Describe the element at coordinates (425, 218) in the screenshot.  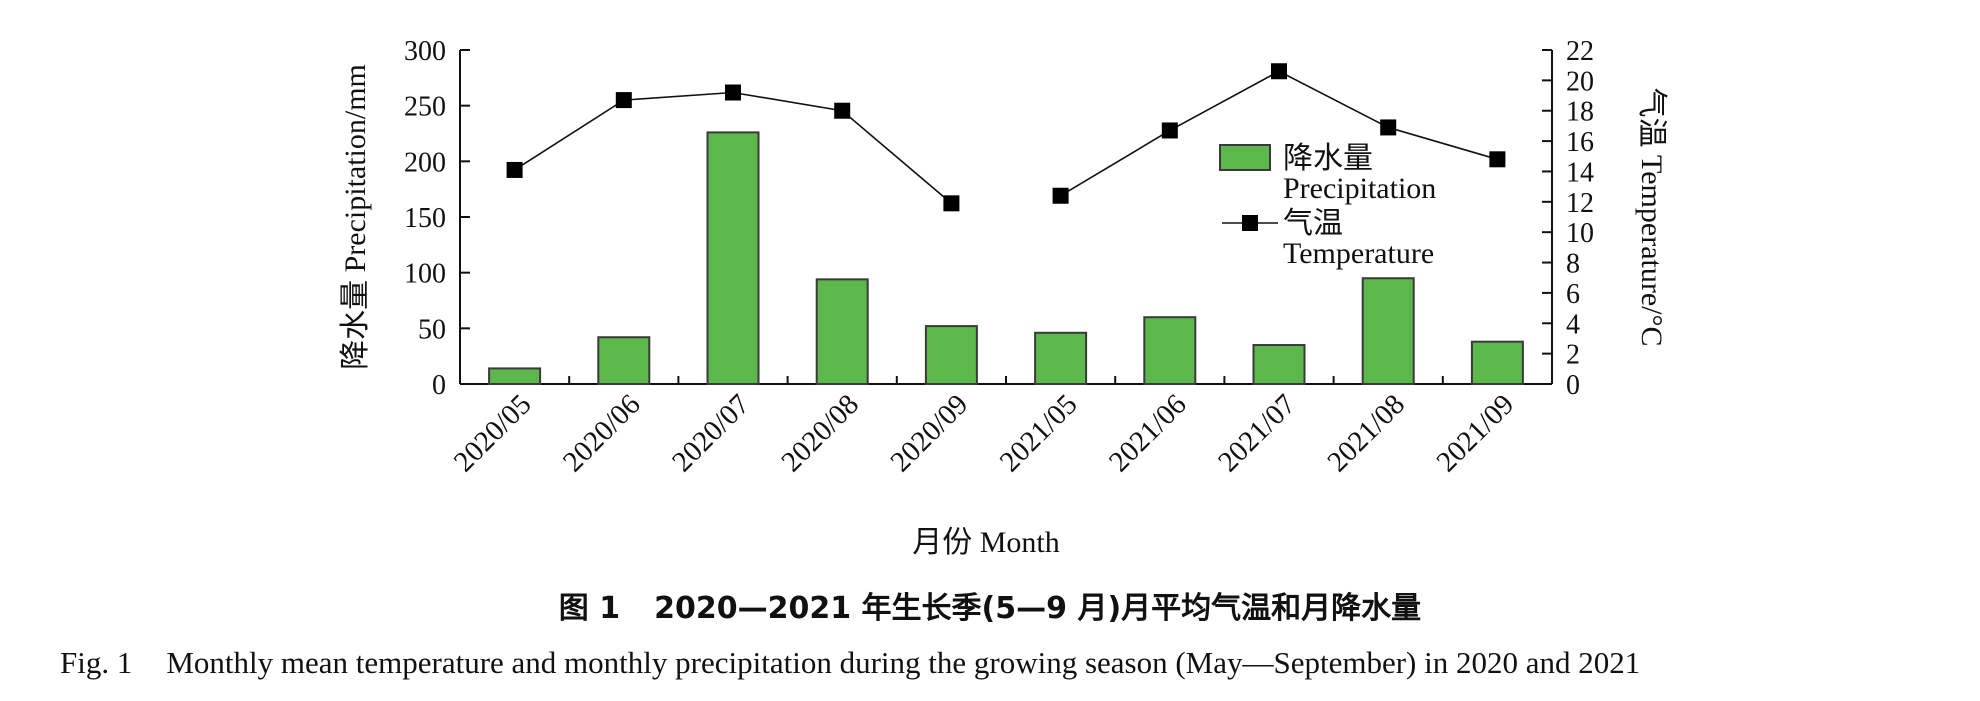
I see `left-y-tick-label: 150` at that location.